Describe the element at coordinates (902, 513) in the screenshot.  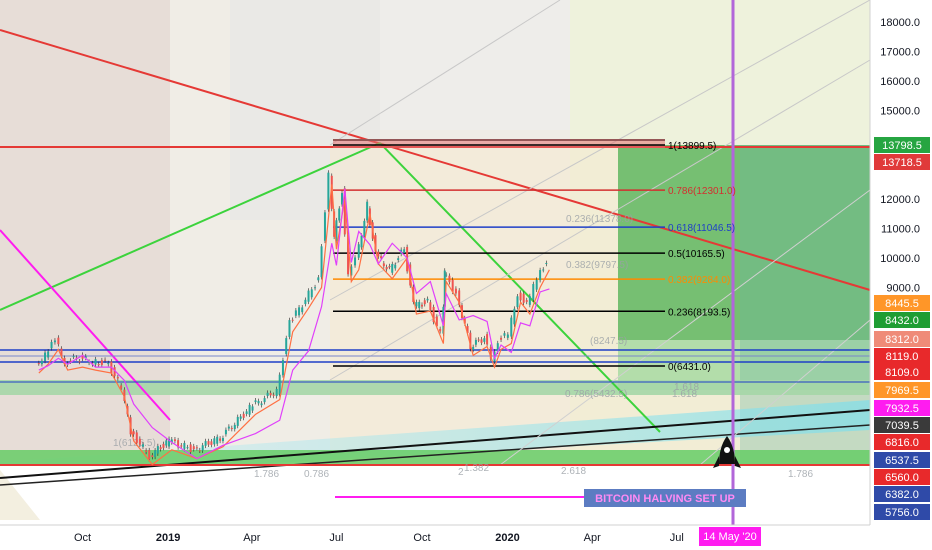
I see `price-tag-label: 5756.0` at that location.